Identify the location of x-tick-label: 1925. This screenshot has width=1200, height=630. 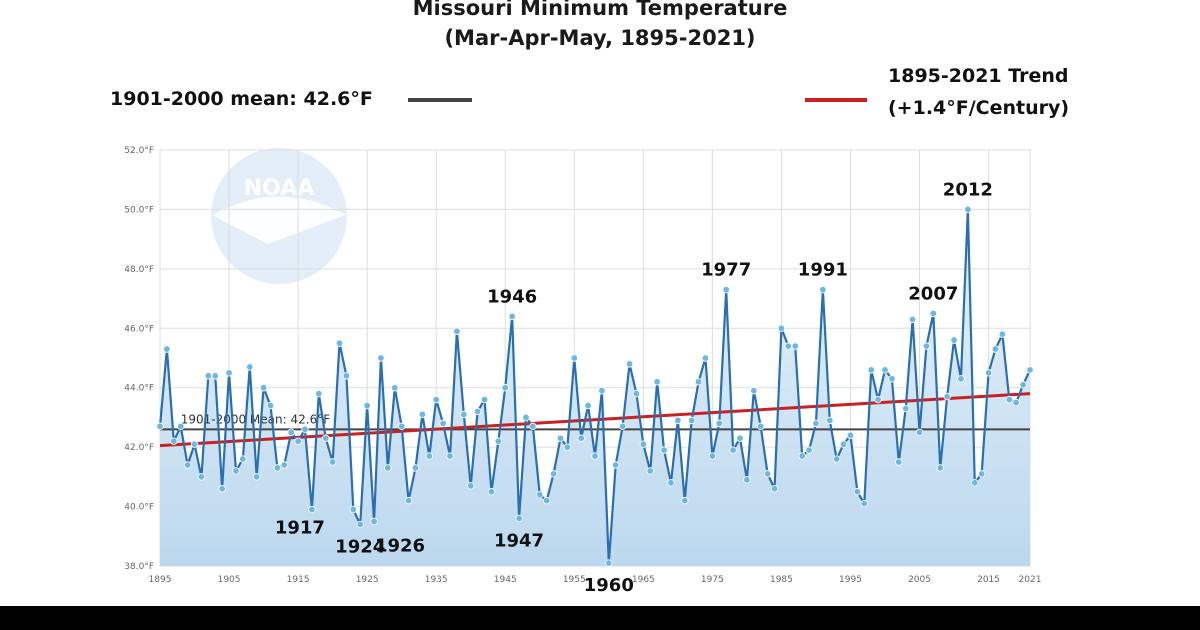
(367, 580).